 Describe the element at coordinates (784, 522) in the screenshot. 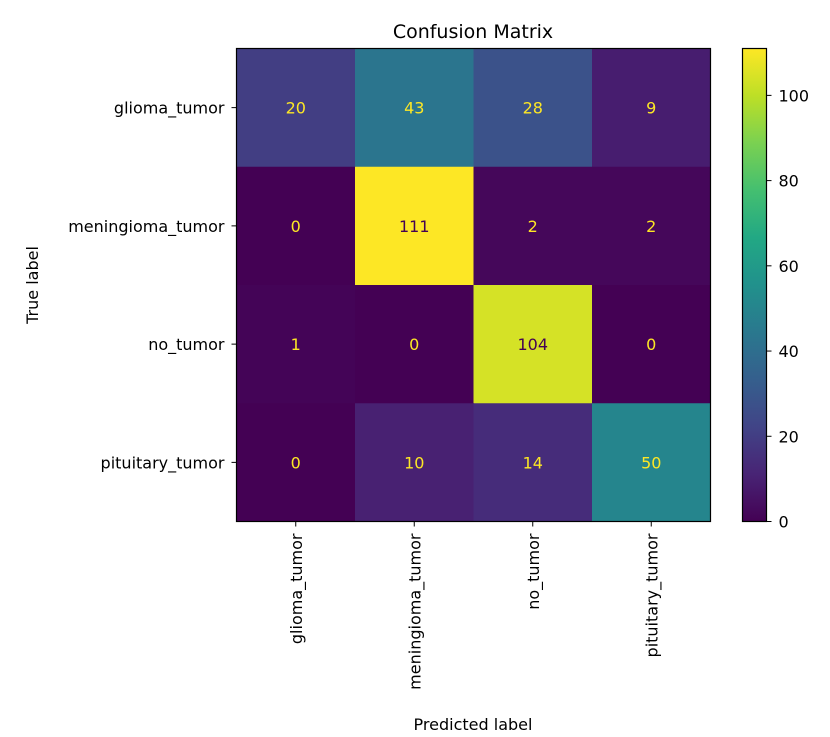

I see `colorbar-tick-label: 0` at that location.